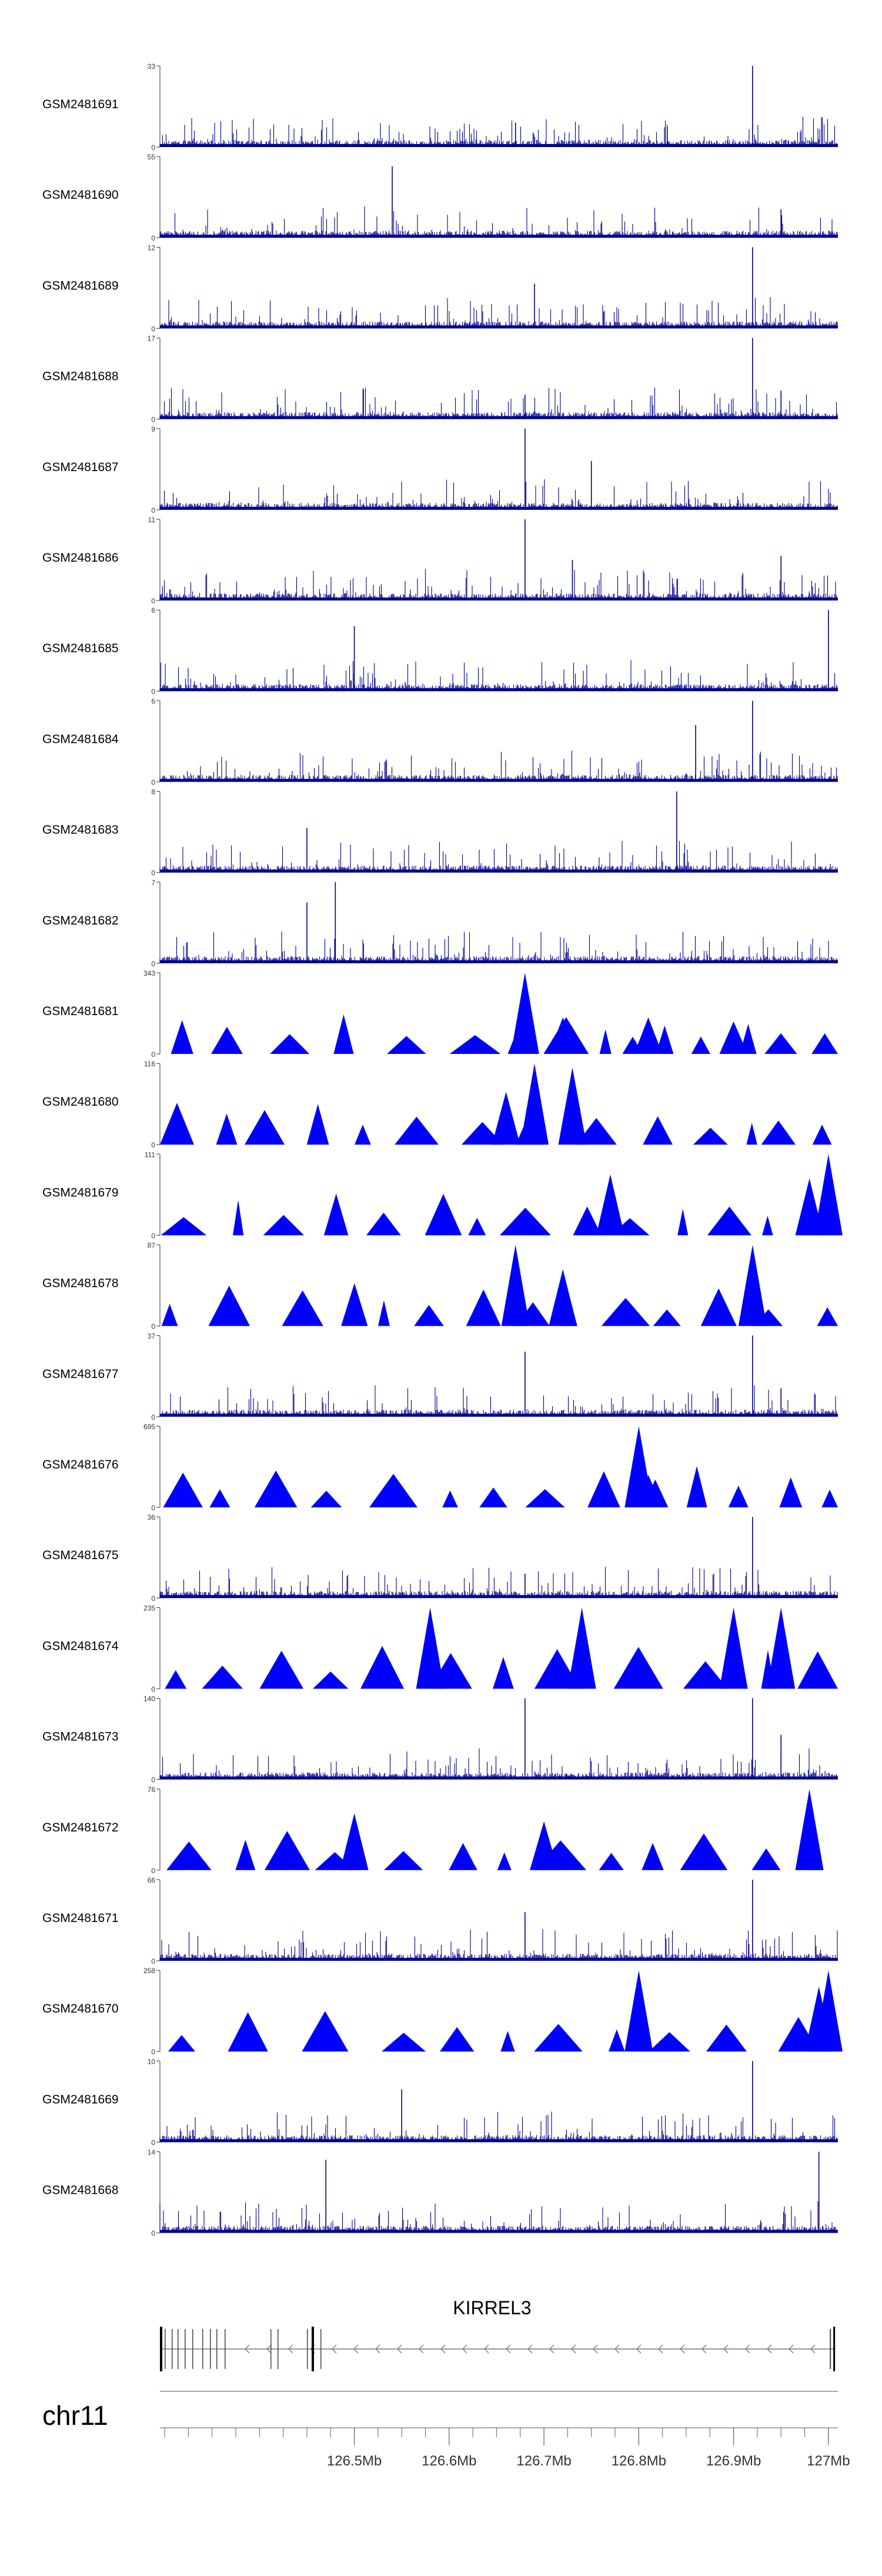 This screenshot has height=2576, width=882. Describe the element at coordinates (80, 1918) in the screenshot. I see `track-label: GSM2481671` at that location.